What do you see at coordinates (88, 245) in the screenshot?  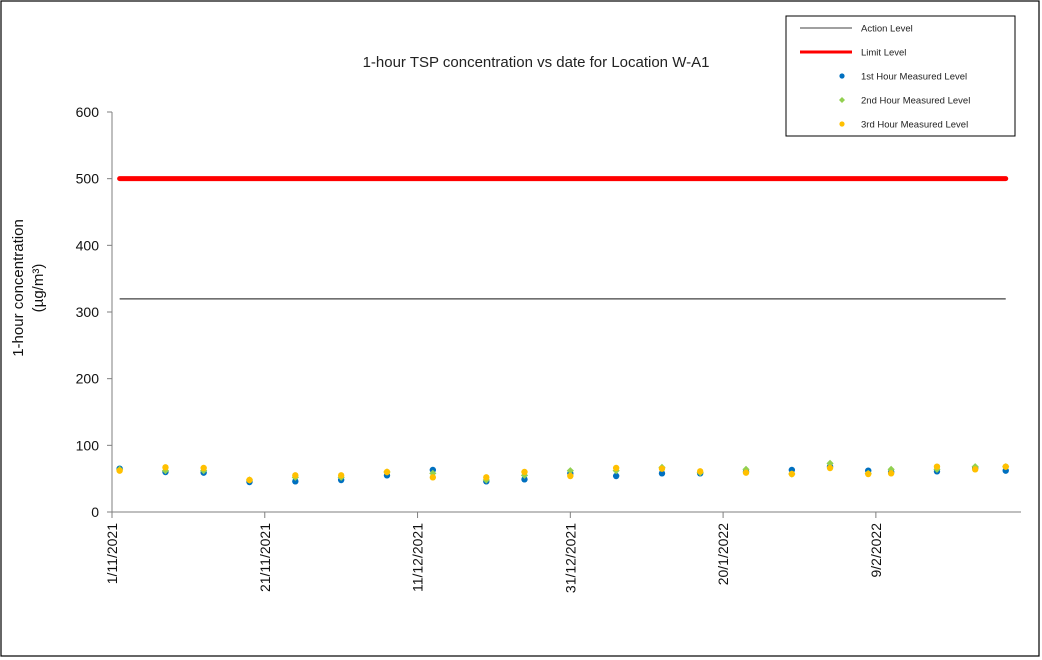 I see `y-tick-label: 400` at bounding box center [88, 245].